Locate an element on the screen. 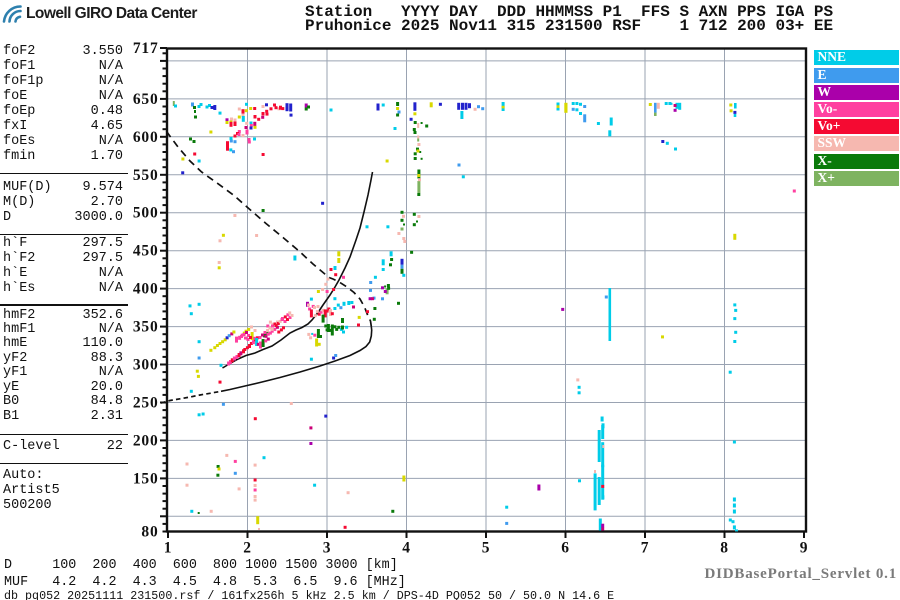 This screenshot has width=900, height=600. svg-text: 600 is located at coordinates (146, 137).